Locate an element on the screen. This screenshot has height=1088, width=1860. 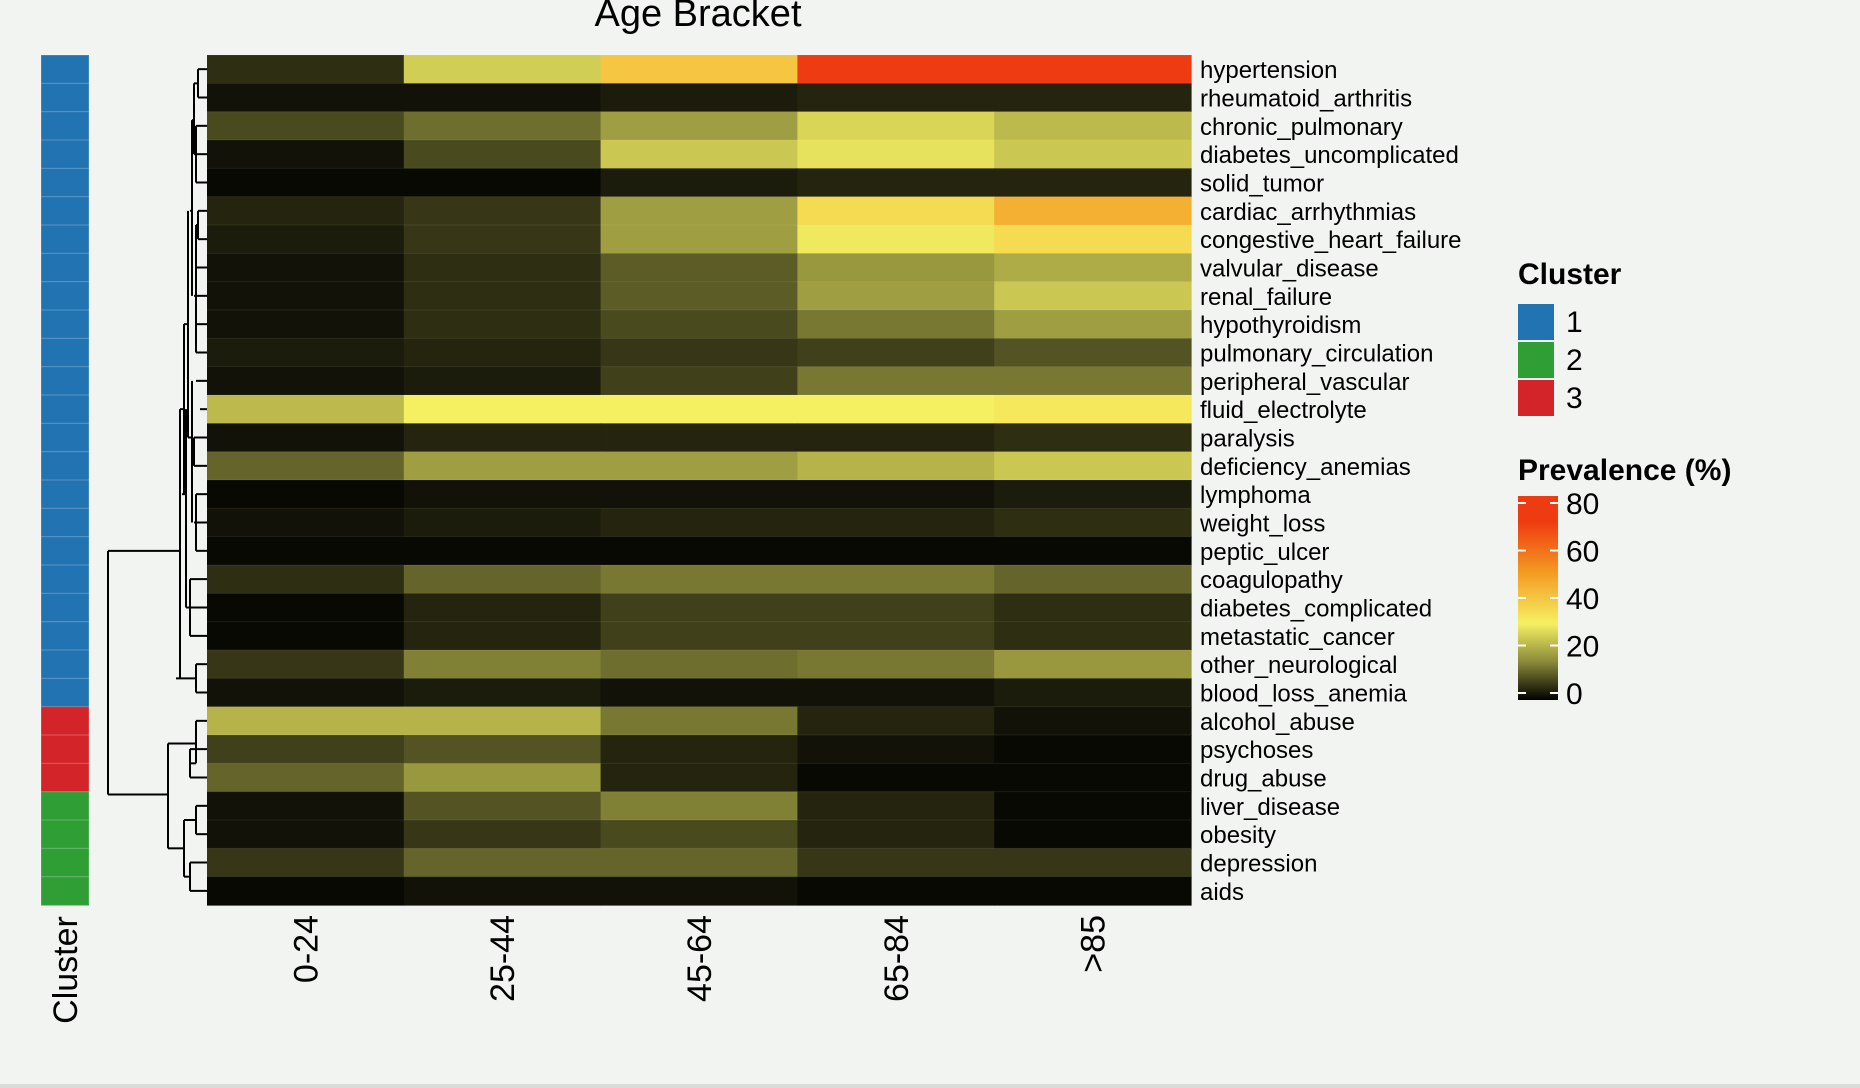
row-label: peptic_ulcer is located at coordinates (1264, 552).